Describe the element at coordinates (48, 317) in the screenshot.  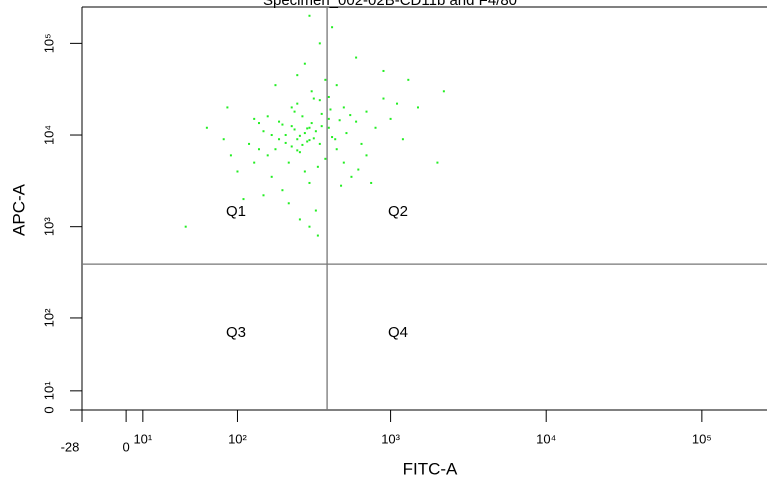
I see `y-tick-label: 10²` at that location.